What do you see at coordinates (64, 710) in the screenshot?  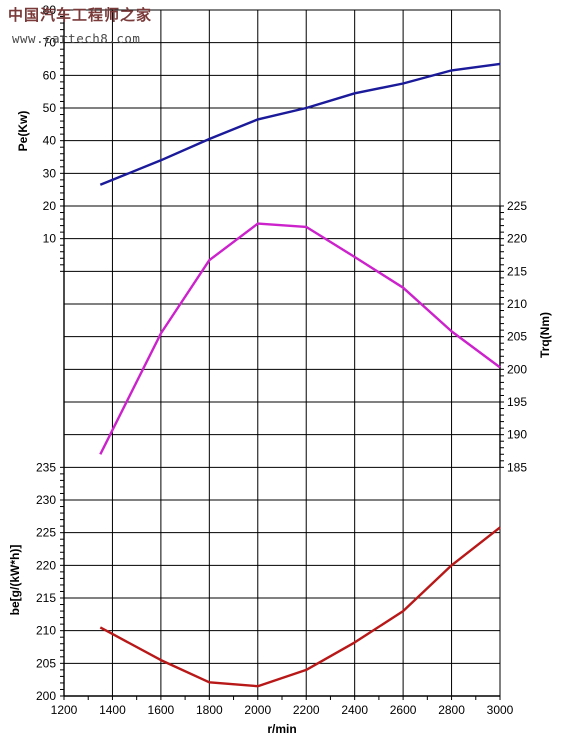 I see `x-tick-label: 1200` at bounding box center [64, 710].